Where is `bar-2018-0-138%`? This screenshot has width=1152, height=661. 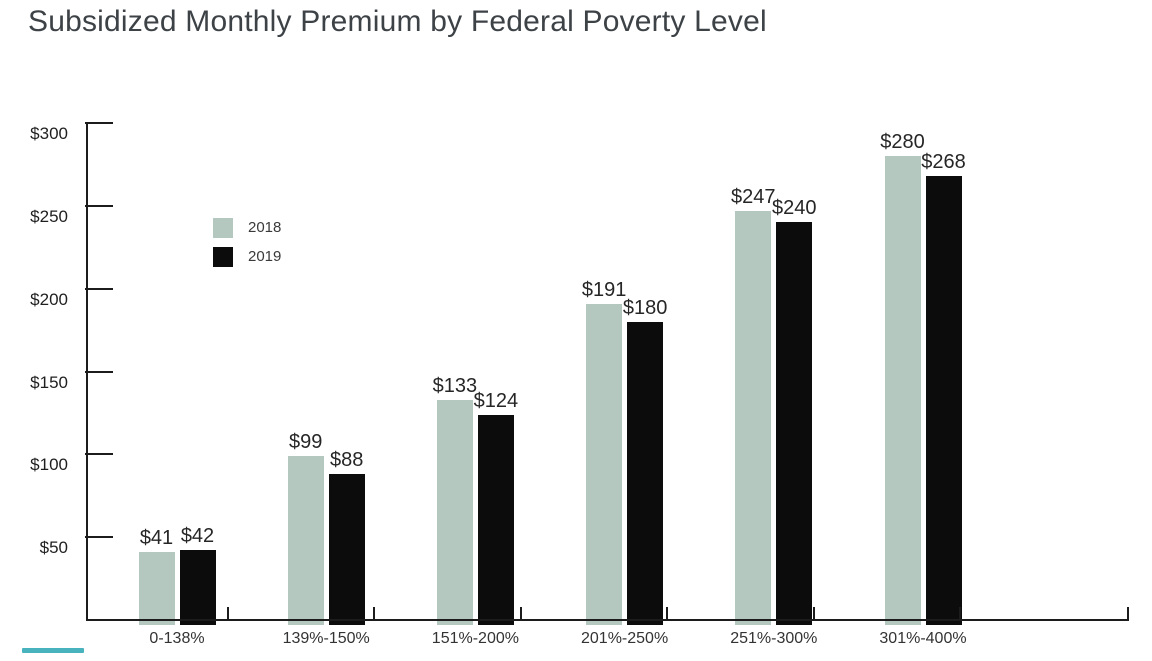 bar-2018-0-138% is located at coordinates (156, 588).